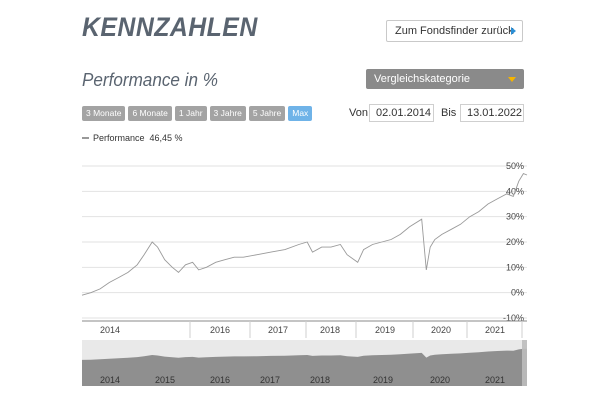 Image resolution: width=600 pixels, height=400 pixels. Describe the element at coordinates (304, 367) in the screenshot. I see `navigator-area` at that location.